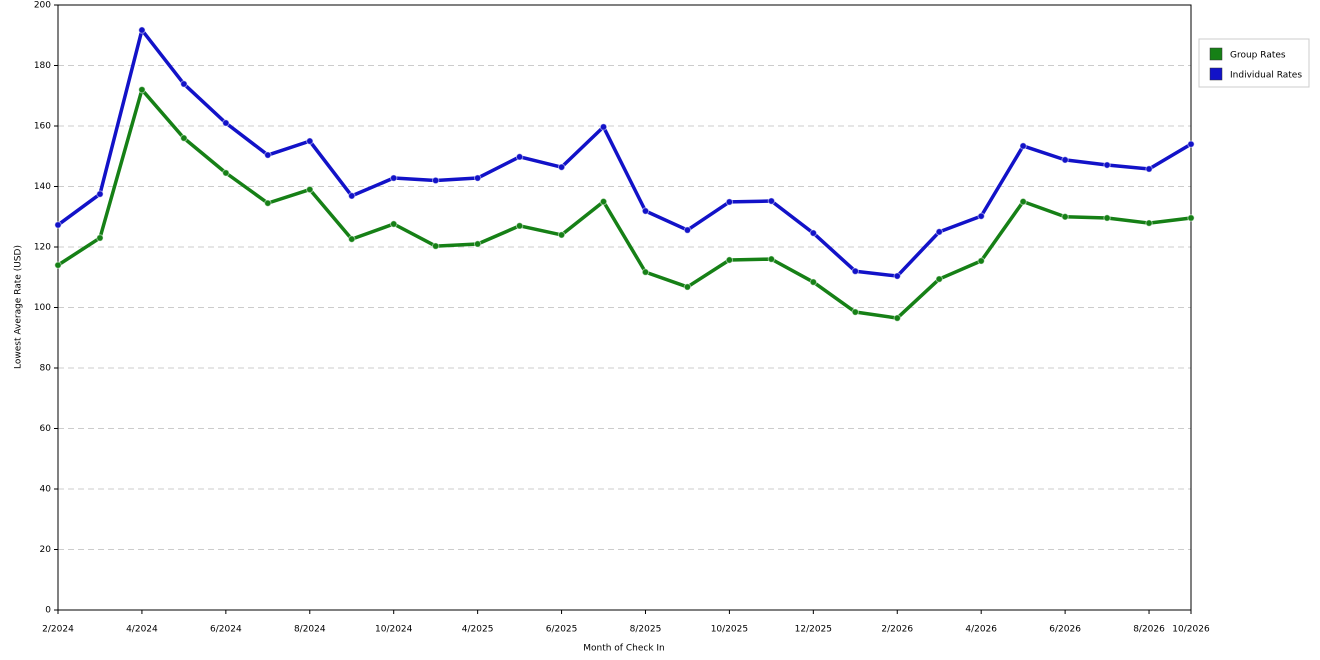 The height and width of the screenshot is (660, 1320). What do you see at coordinates (42, 127) in the screenshot?
I see `y-tick-label: 160` at bounding box center [42, 127].